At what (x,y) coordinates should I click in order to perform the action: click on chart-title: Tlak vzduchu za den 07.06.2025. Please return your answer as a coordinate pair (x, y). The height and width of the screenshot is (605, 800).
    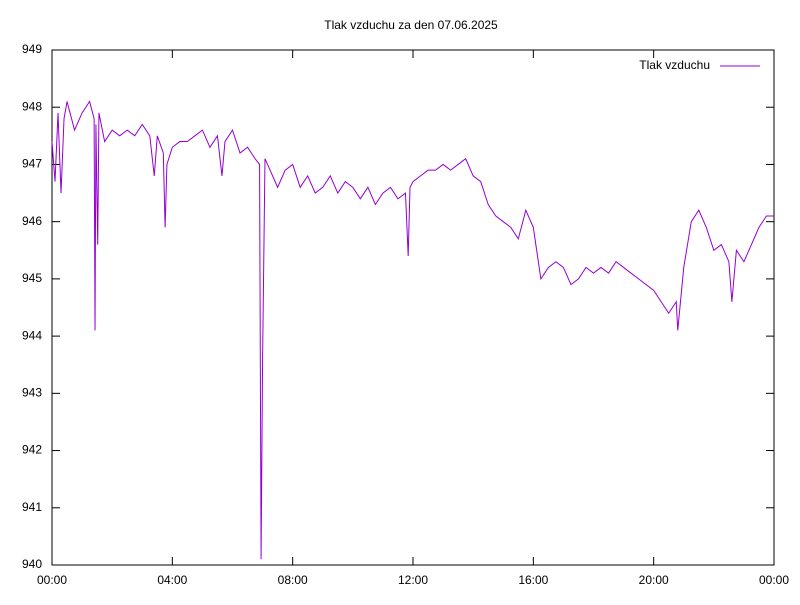
    Looking at the image, I should click on (411, 25).